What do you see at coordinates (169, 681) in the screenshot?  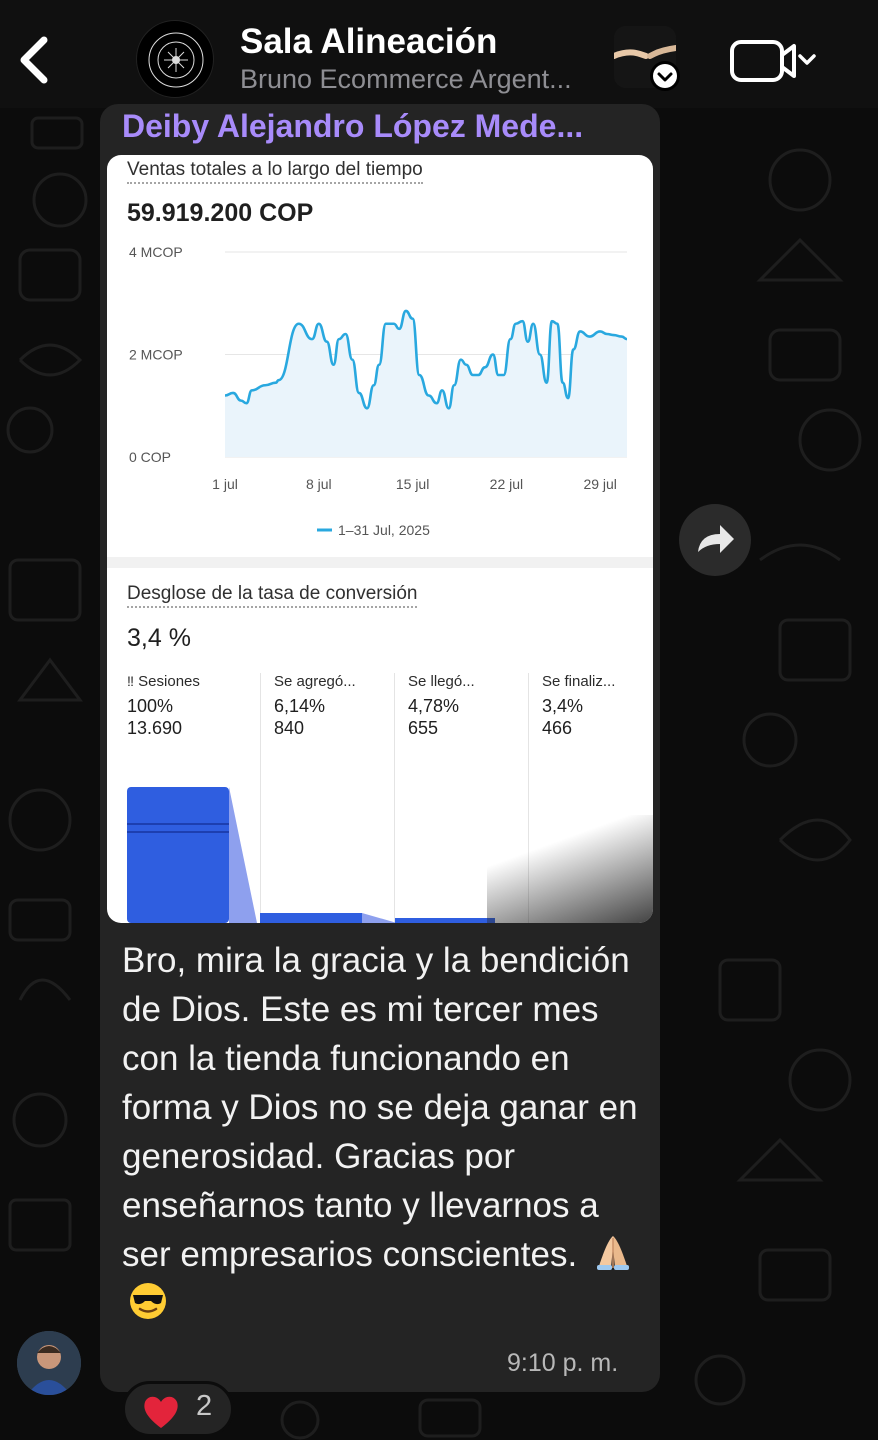 I see `funnel-step-name: Sesiones` at bounding box center [169, 681].